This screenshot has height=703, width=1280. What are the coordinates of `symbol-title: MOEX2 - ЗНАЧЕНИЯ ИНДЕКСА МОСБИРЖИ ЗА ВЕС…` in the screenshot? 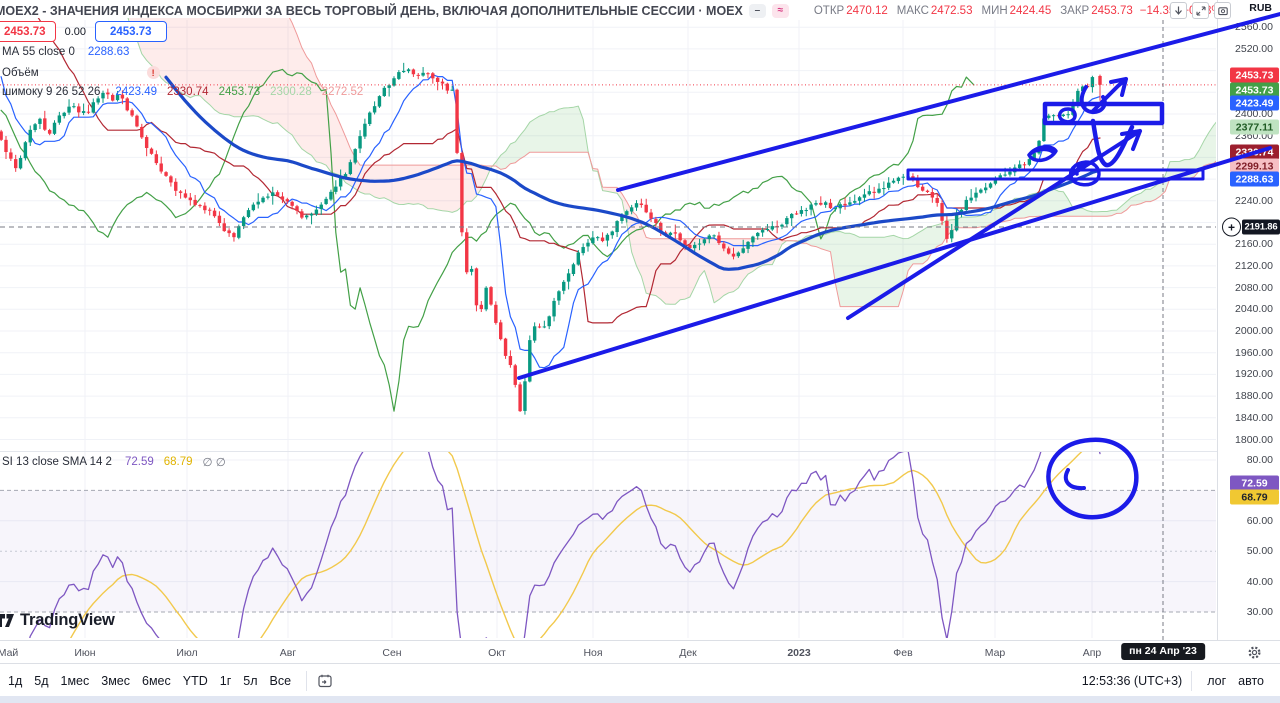 It's located at (371, 10).